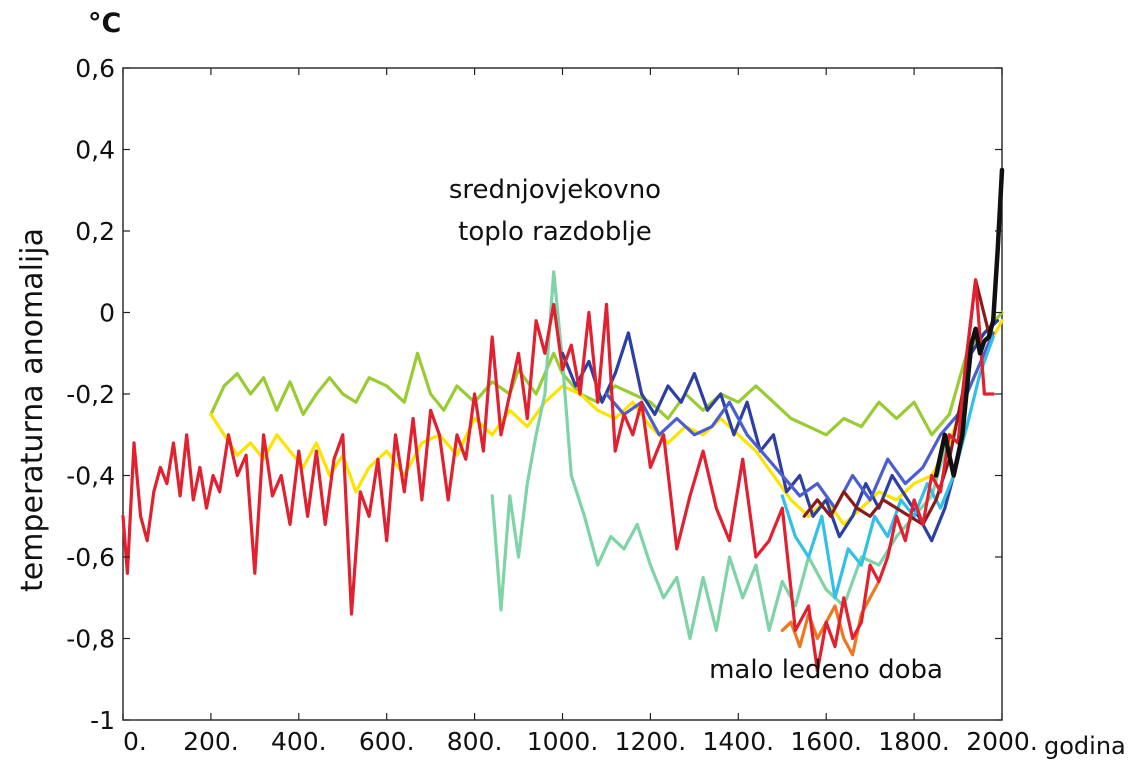  What do you see at coordinates (555, 190) in the screenshot?
I see `annotation-medieval-1: srednjovjekovno` at bounding box center [555, 190].